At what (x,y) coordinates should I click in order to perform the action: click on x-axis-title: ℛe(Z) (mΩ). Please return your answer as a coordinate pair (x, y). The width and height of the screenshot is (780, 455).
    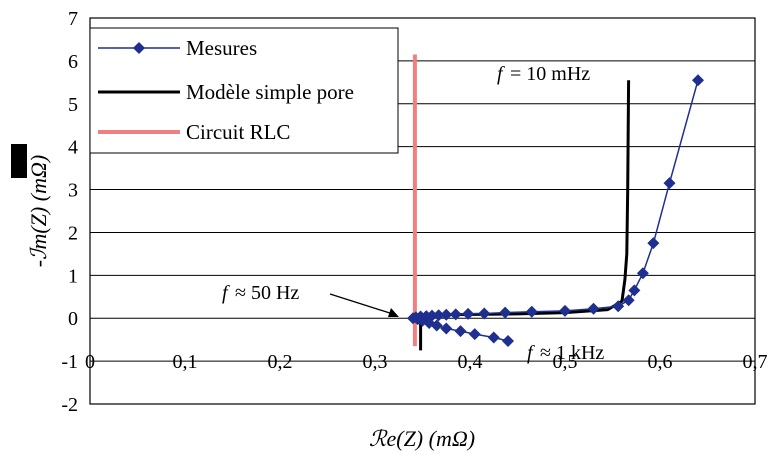
    Looking at the image, I should click on (422, 438).